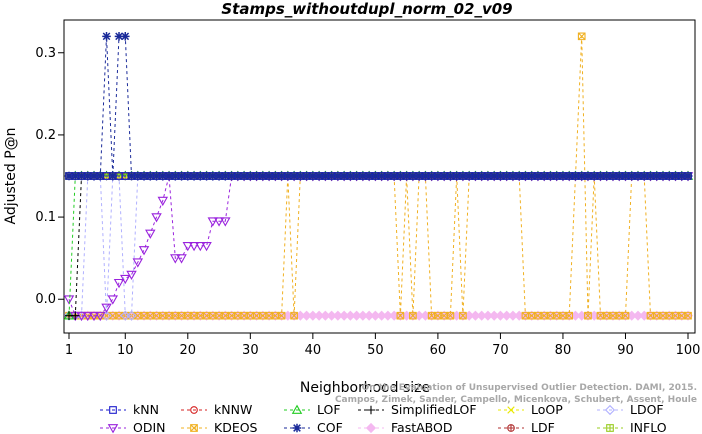 This screenshot has width=702, height=434. What do you see at coordinates (366, 9) in the screenshot?
I see `chart-title: Stamps_withoutdupl_norm_02_v09` at bounding box center [366, 9].